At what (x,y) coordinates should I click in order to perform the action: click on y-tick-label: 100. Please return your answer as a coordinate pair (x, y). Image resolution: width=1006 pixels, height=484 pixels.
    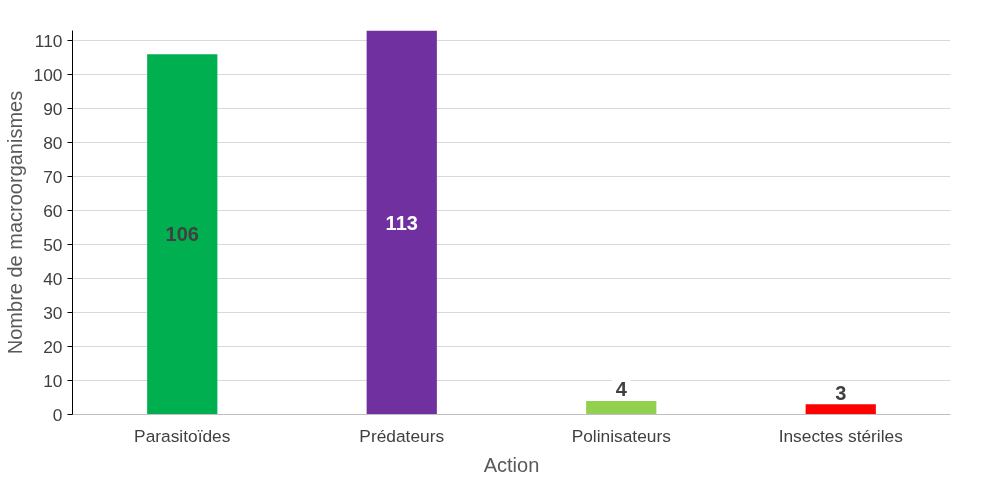
    Looking at the image, I should click on (48, 74).